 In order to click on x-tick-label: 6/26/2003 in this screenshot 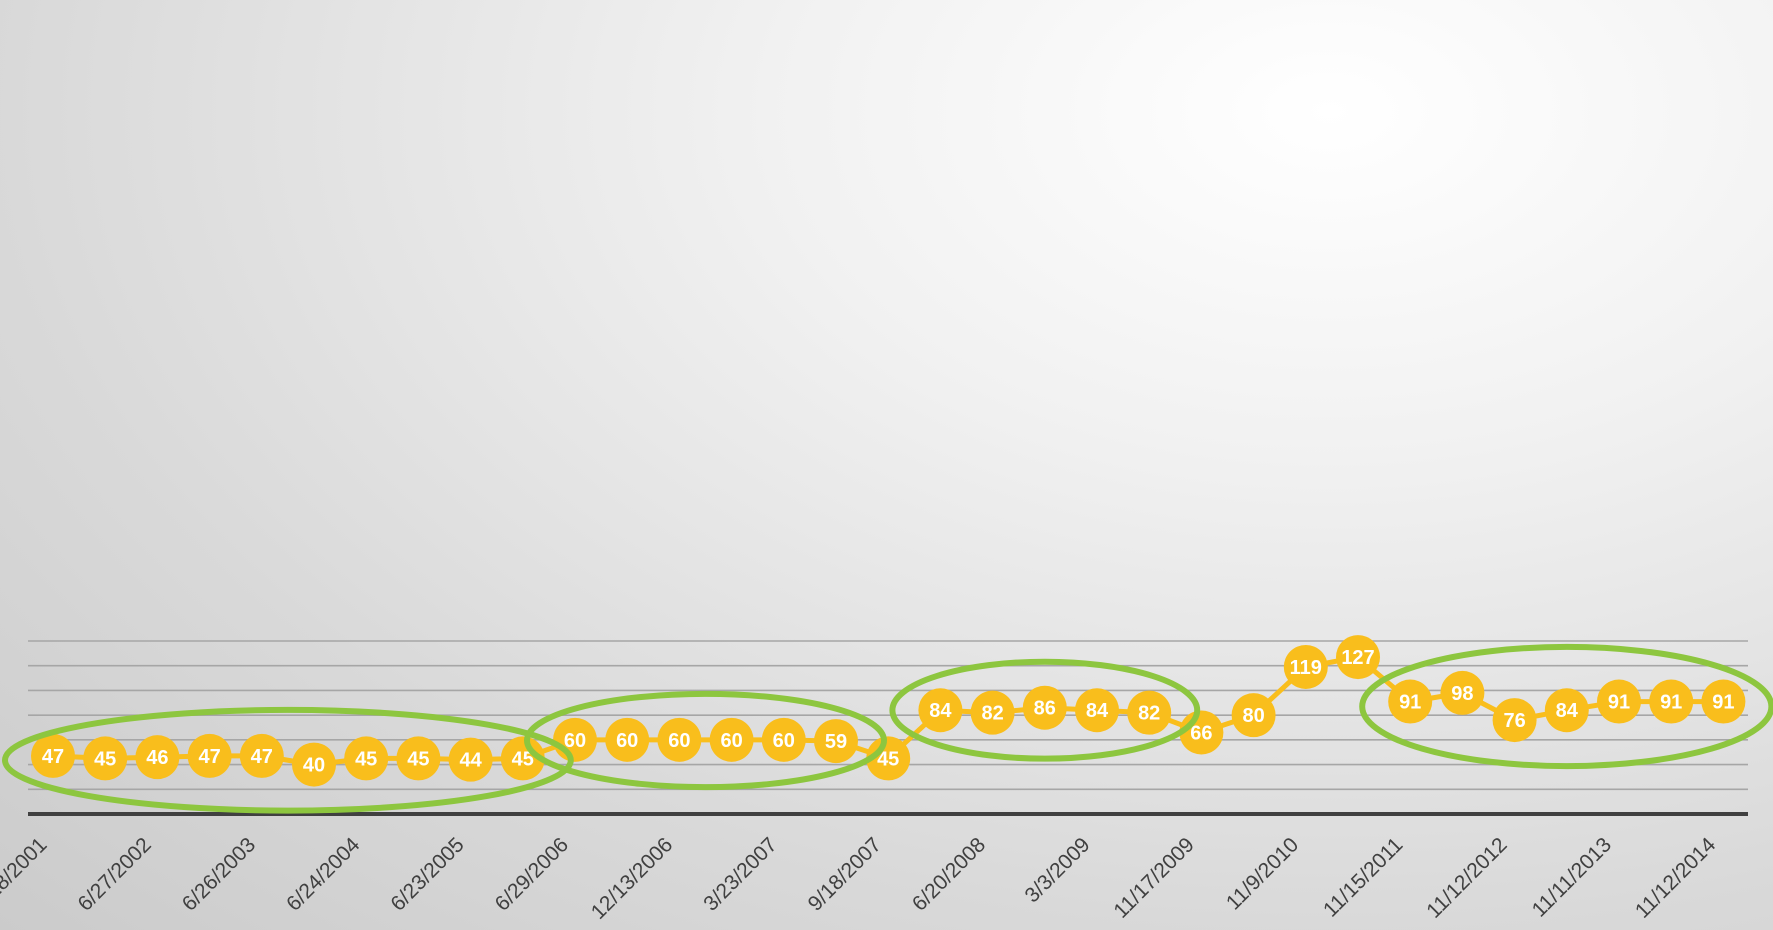, I will do `click(219, 874)`.